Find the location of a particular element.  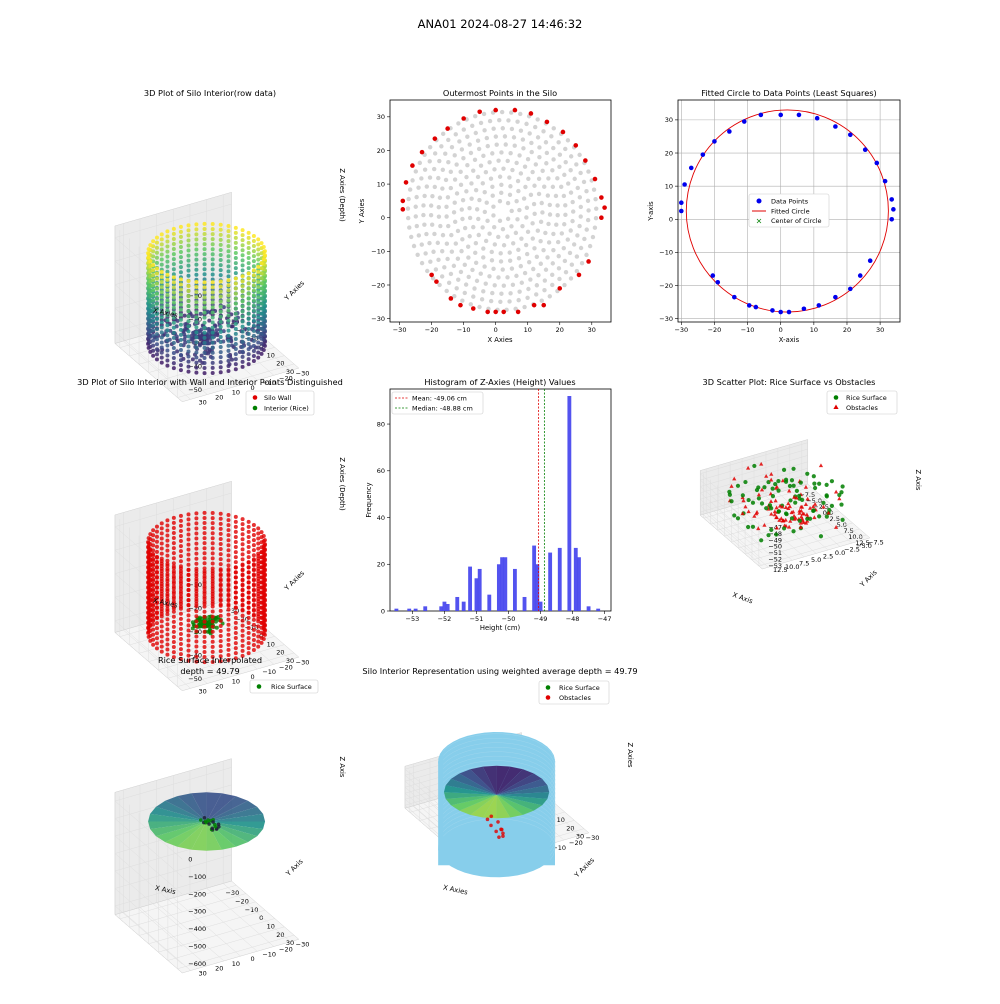

y-tick-label: −10 is located at coordinates (269, 954).